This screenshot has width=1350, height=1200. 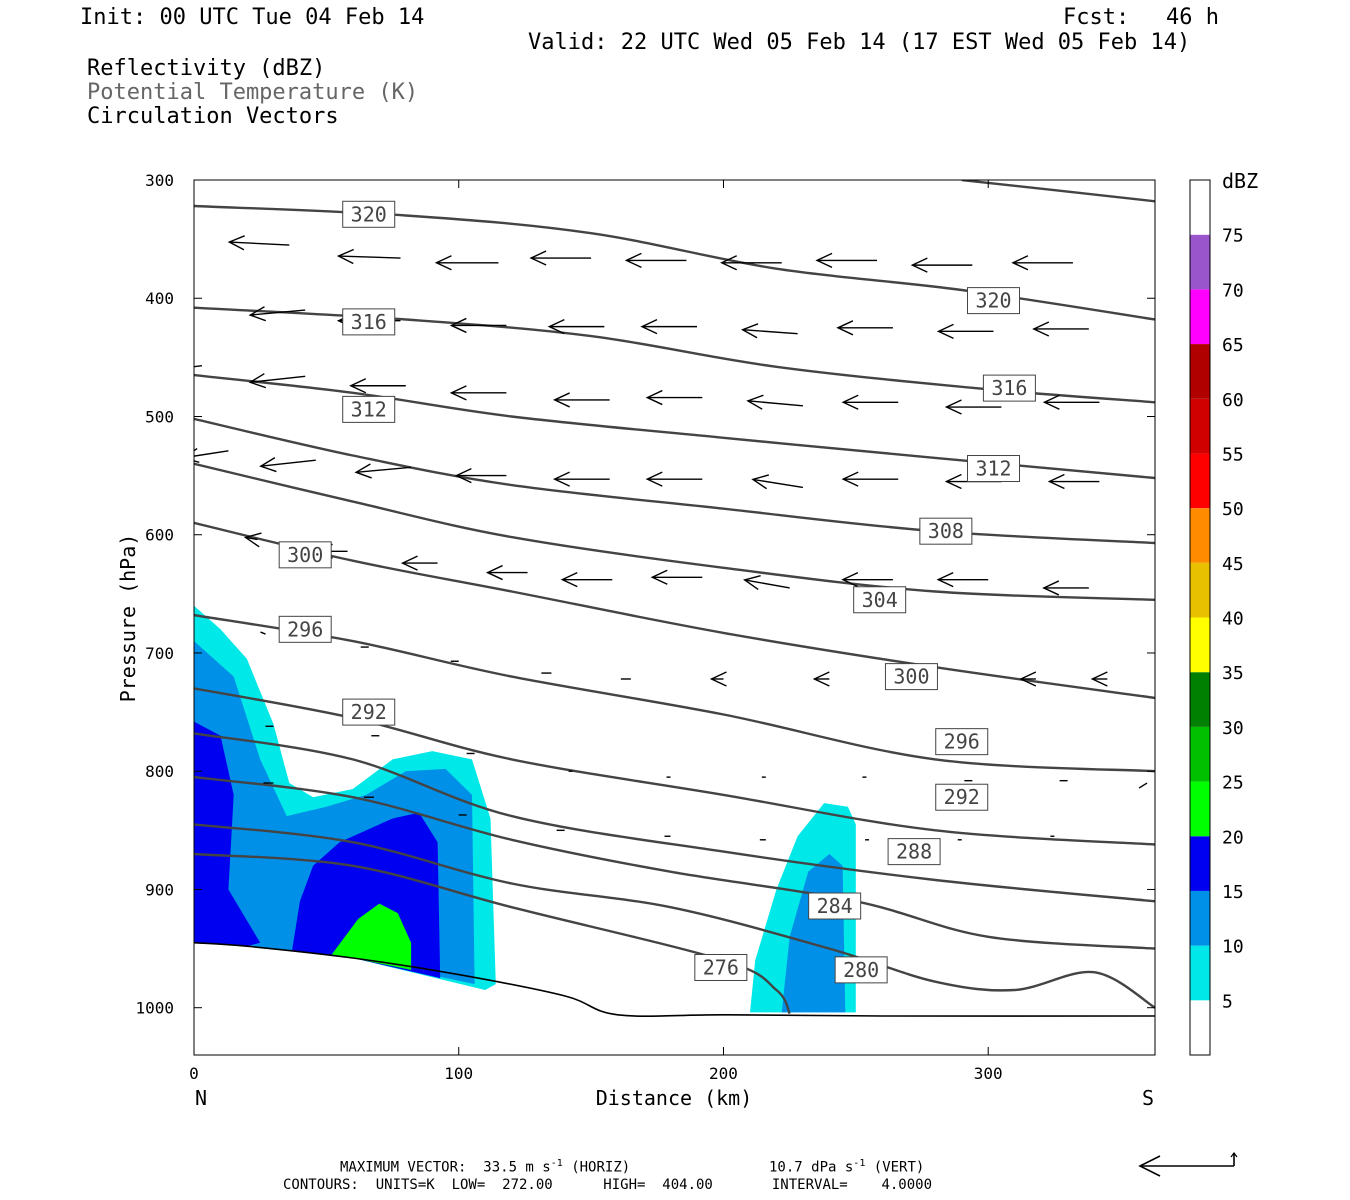 I want to click on x-axis-label: Distance (km), so click(x=674, y=1098).